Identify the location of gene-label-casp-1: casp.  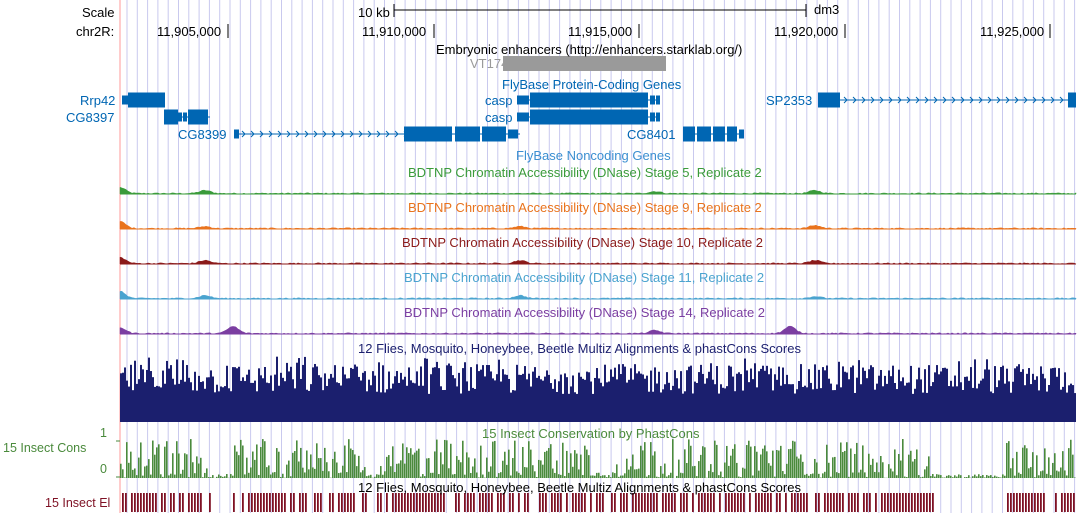
(499, 100).